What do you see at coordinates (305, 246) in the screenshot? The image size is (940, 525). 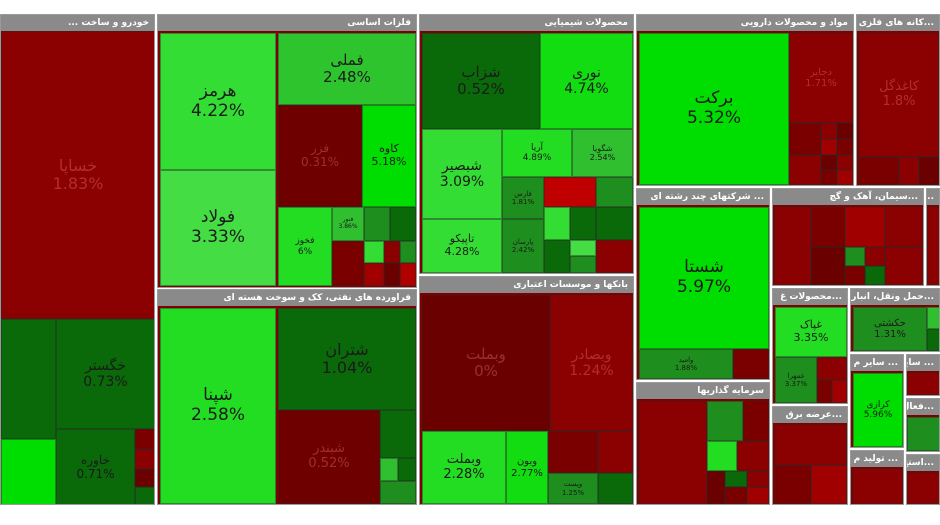 I see `stock-tile: فخوز 6%` at bounding box center [305, 246].